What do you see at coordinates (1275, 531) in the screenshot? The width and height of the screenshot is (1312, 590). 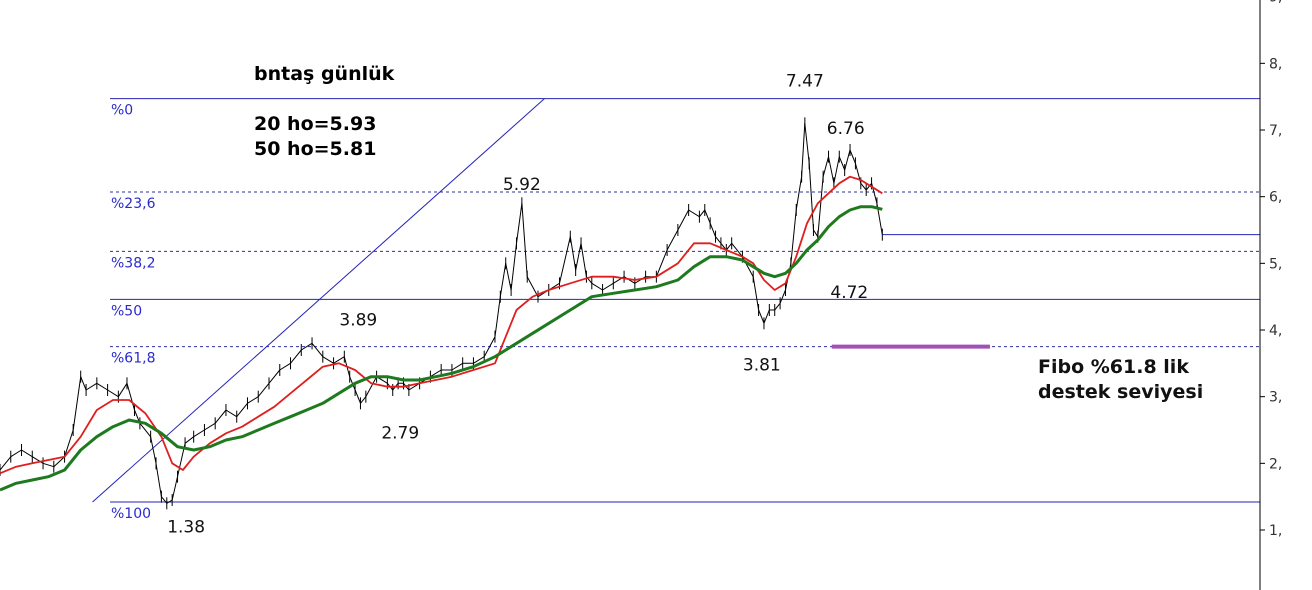 I see `y-tick-label: 1,` at bounding box center [1275, 531].